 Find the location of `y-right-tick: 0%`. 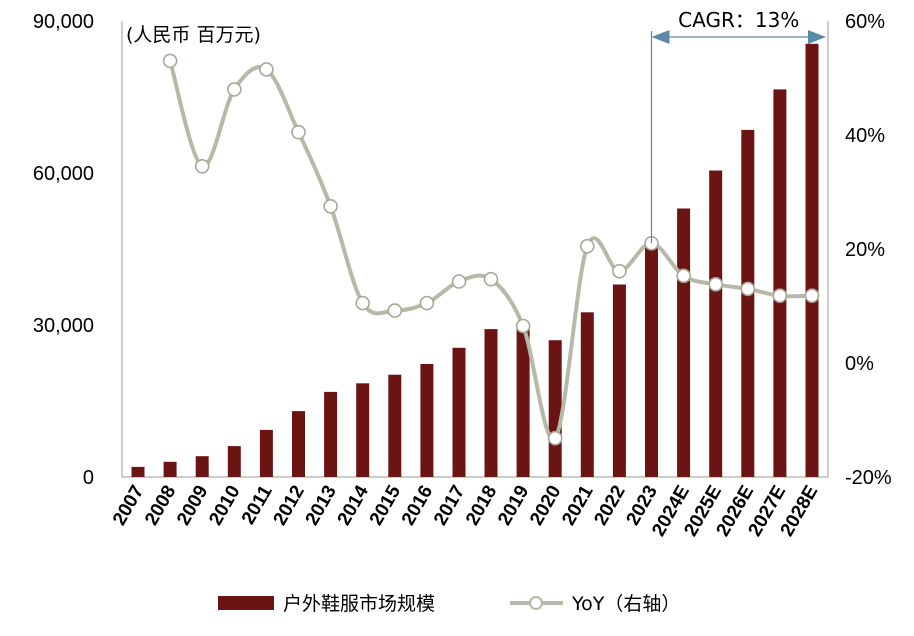

y-right-tick: 0% is located at coordinates (859, 364).